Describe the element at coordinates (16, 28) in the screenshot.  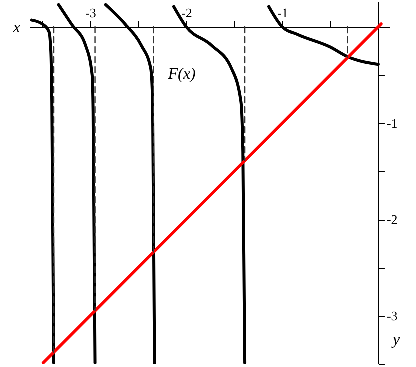
I see `x-axis-title: x` at that location.